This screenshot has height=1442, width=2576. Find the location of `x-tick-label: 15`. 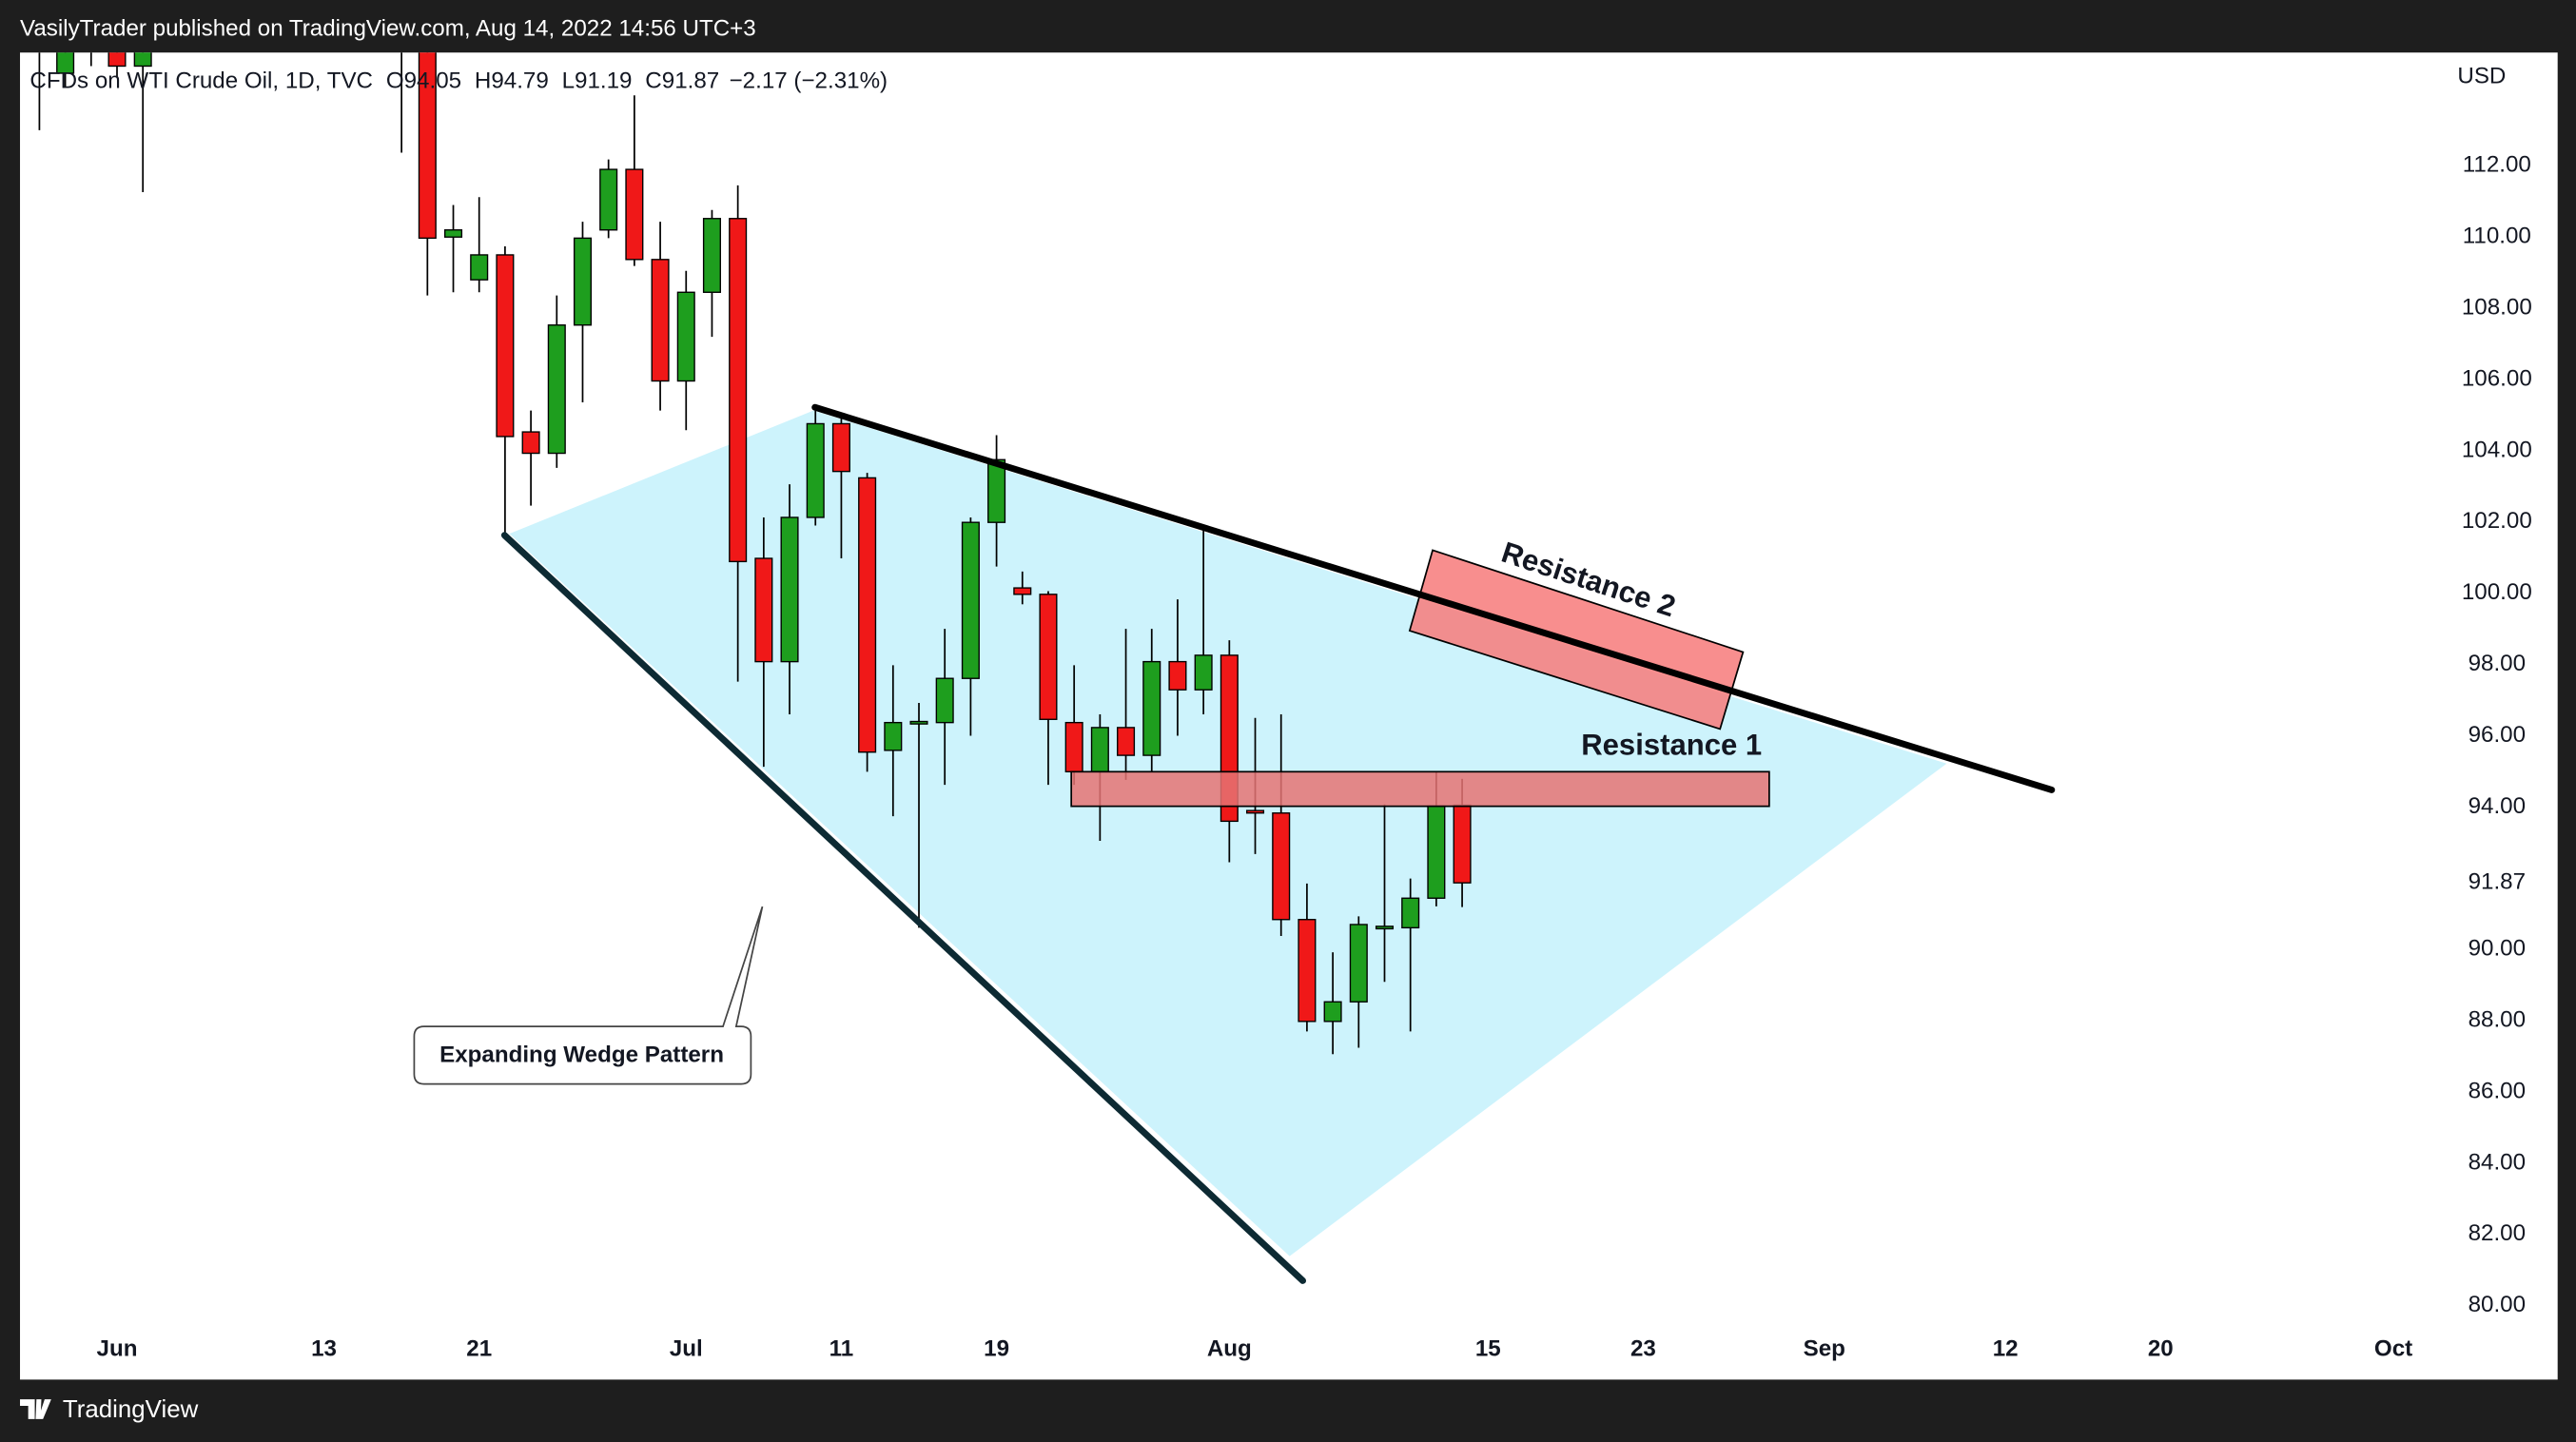

x-tick-label: 15 is located at coordinates (1488, 1349).